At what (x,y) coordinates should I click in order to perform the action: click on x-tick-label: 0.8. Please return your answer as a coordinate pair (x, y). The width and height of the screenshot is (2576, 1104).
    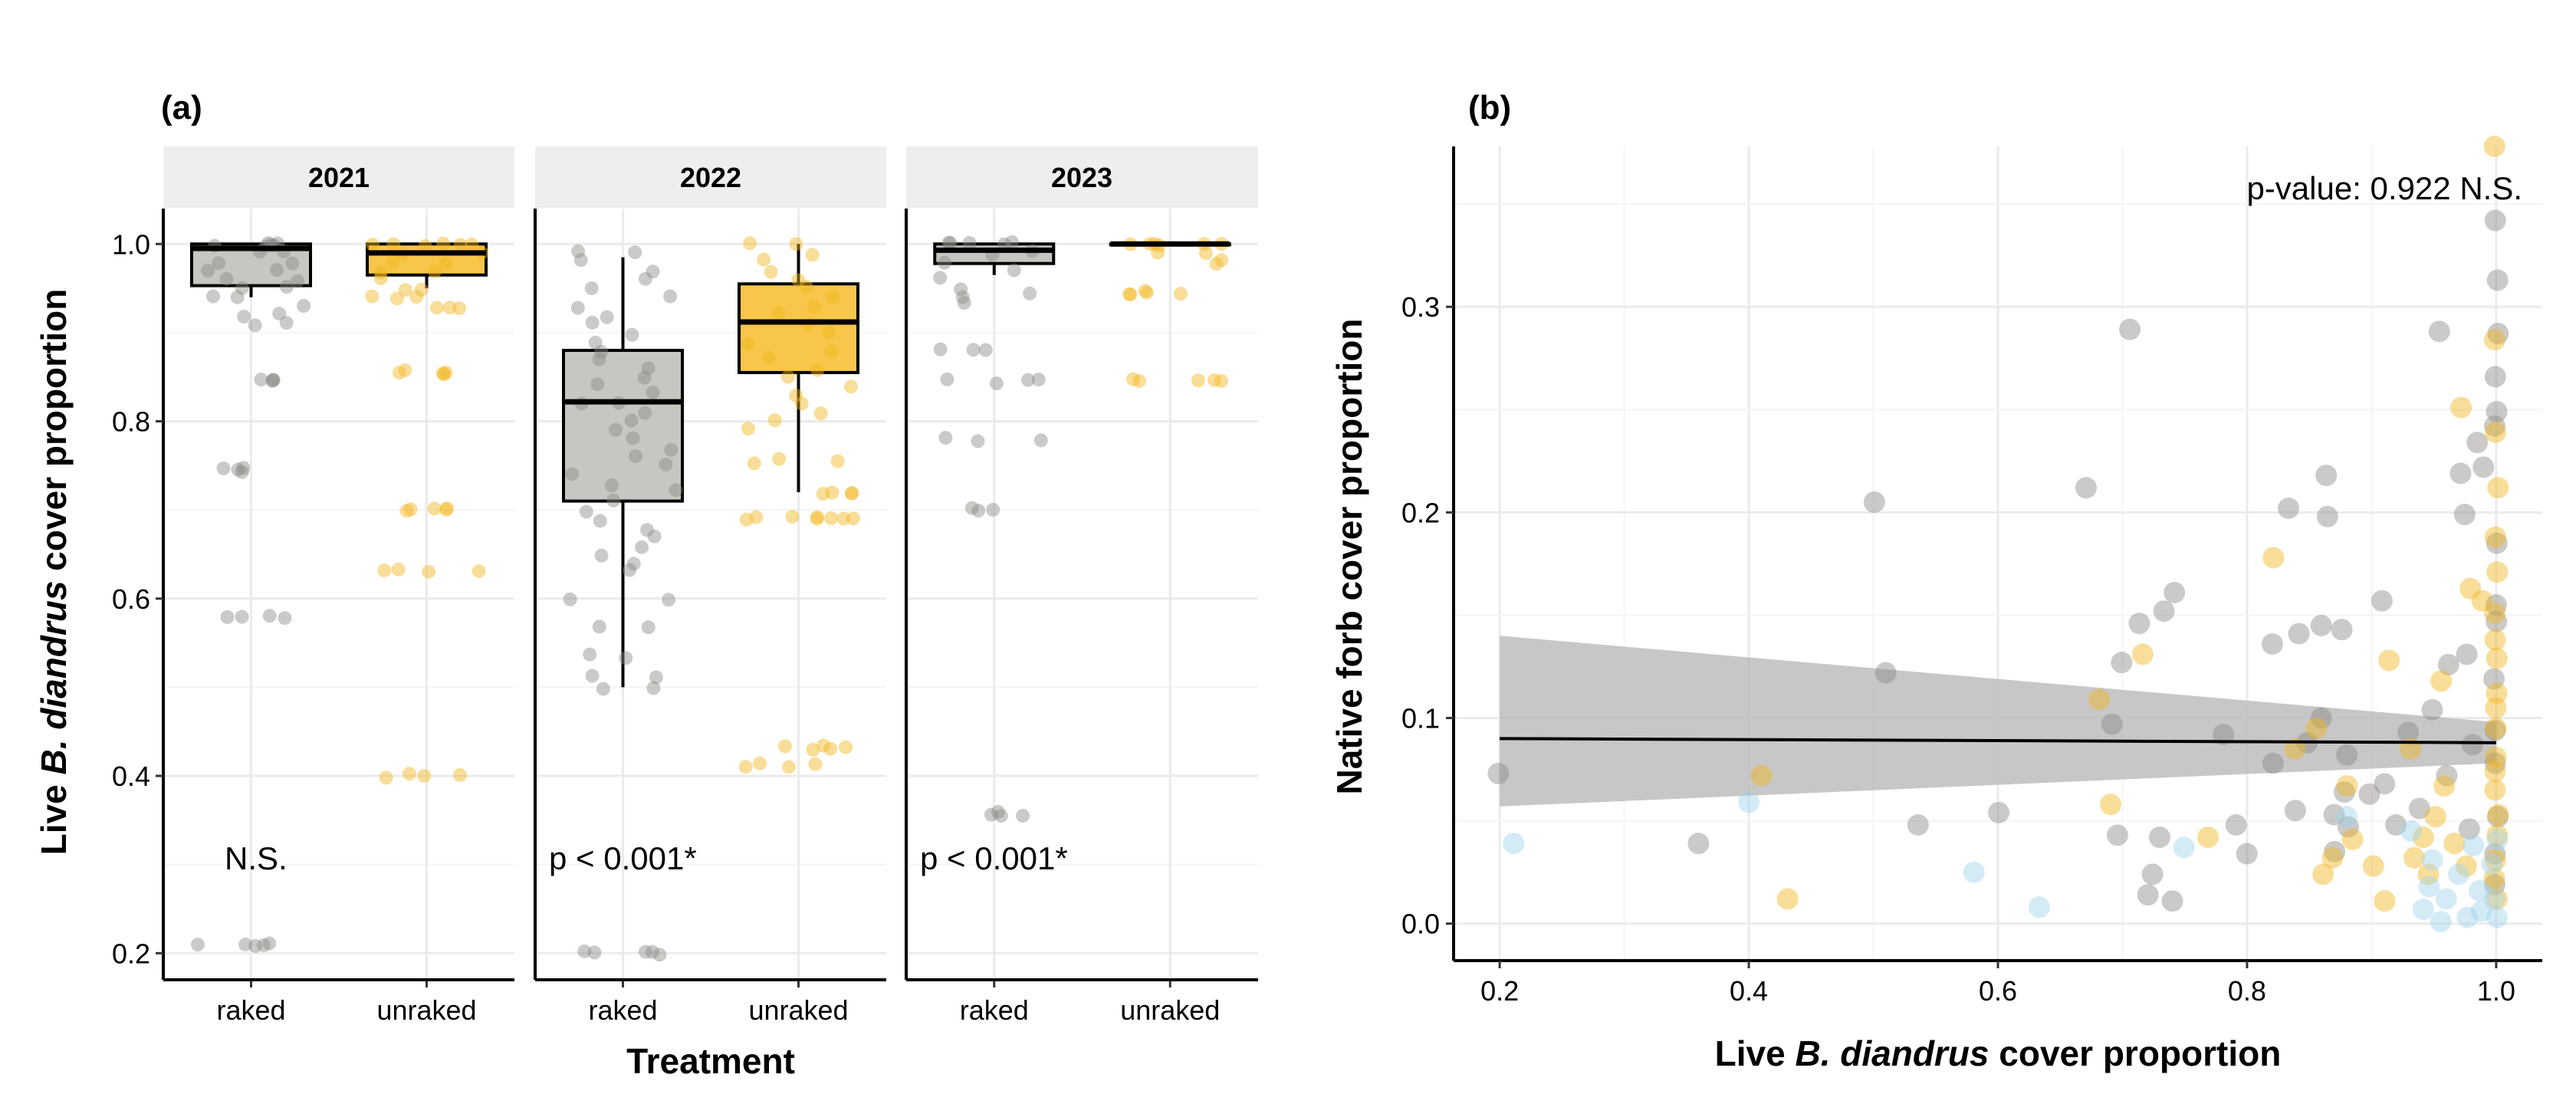
    Looking at the image, I should click on (2247, 991).